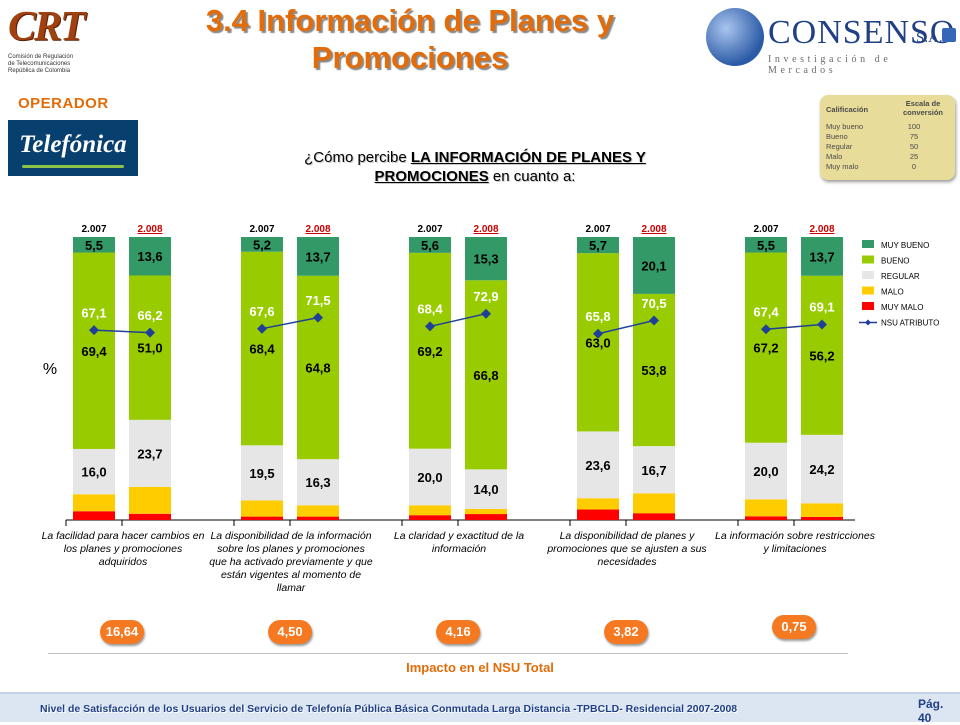  What do you see at coordinates (47, 27) in the screenshot?
I see `crt-logo-mark: CRT` at bounding box center [47, 27].